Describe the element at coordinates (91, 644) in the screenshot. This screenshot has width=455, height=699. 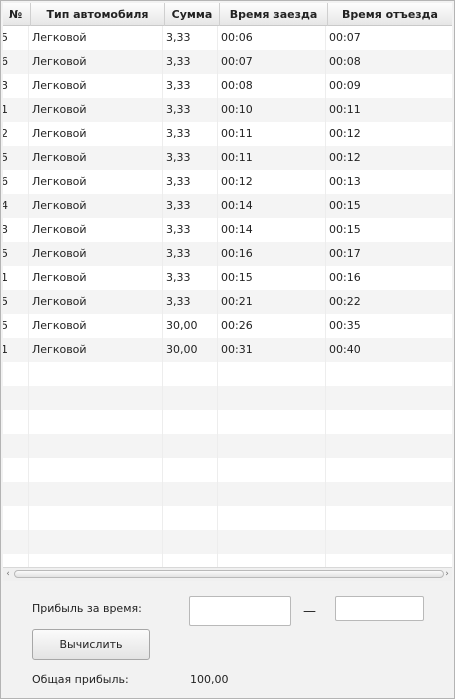
I see `calculate-button: Вычислить` at that location.